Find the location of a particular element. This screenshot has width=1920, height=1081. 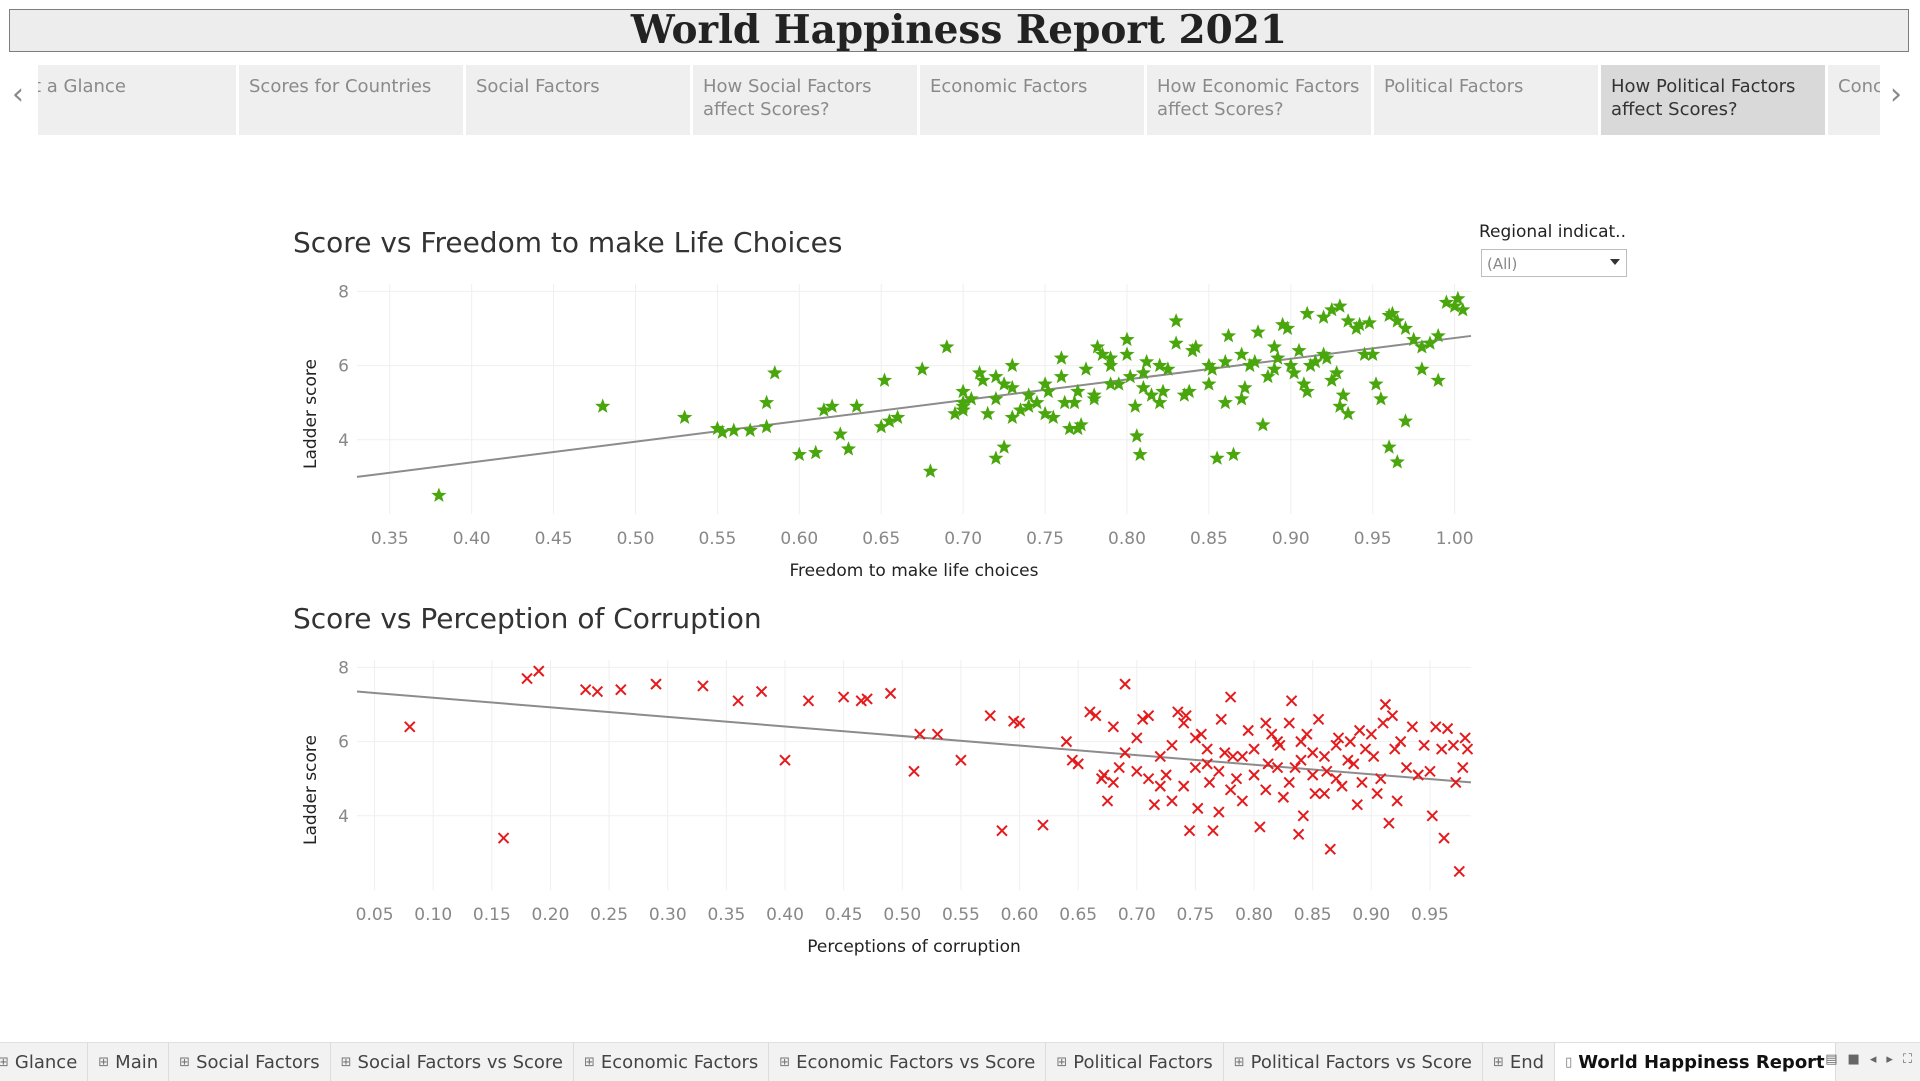

story-tab-0: At a Glance is located at coordinates (137, 100).